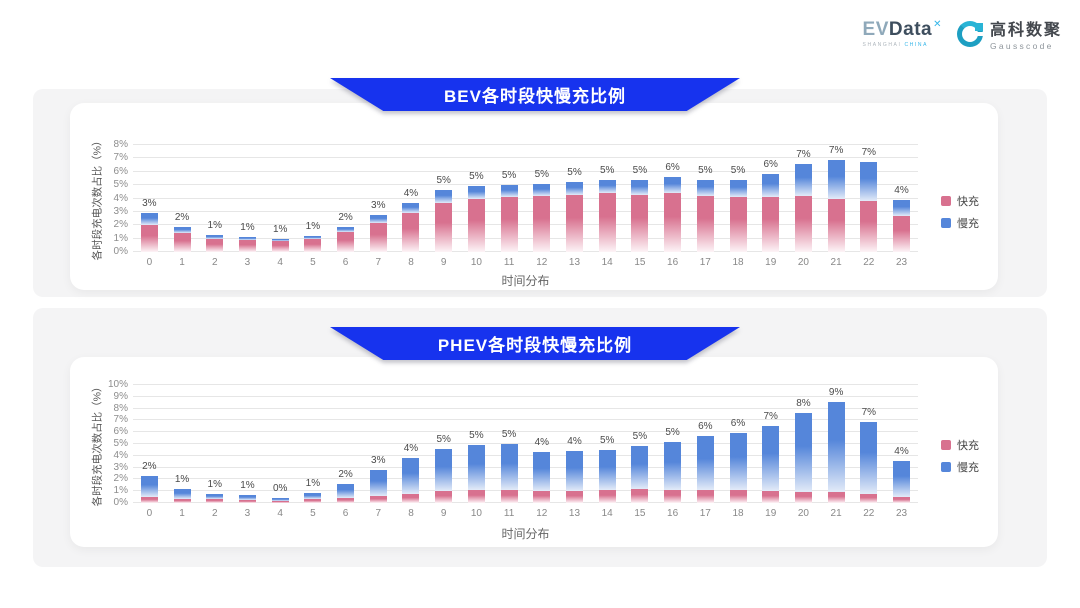 This screenshot has width=1080, height=608. Describe the element at coordinates (476, 262) in the screenshot. I see `x-tick-label: 10` at that location.